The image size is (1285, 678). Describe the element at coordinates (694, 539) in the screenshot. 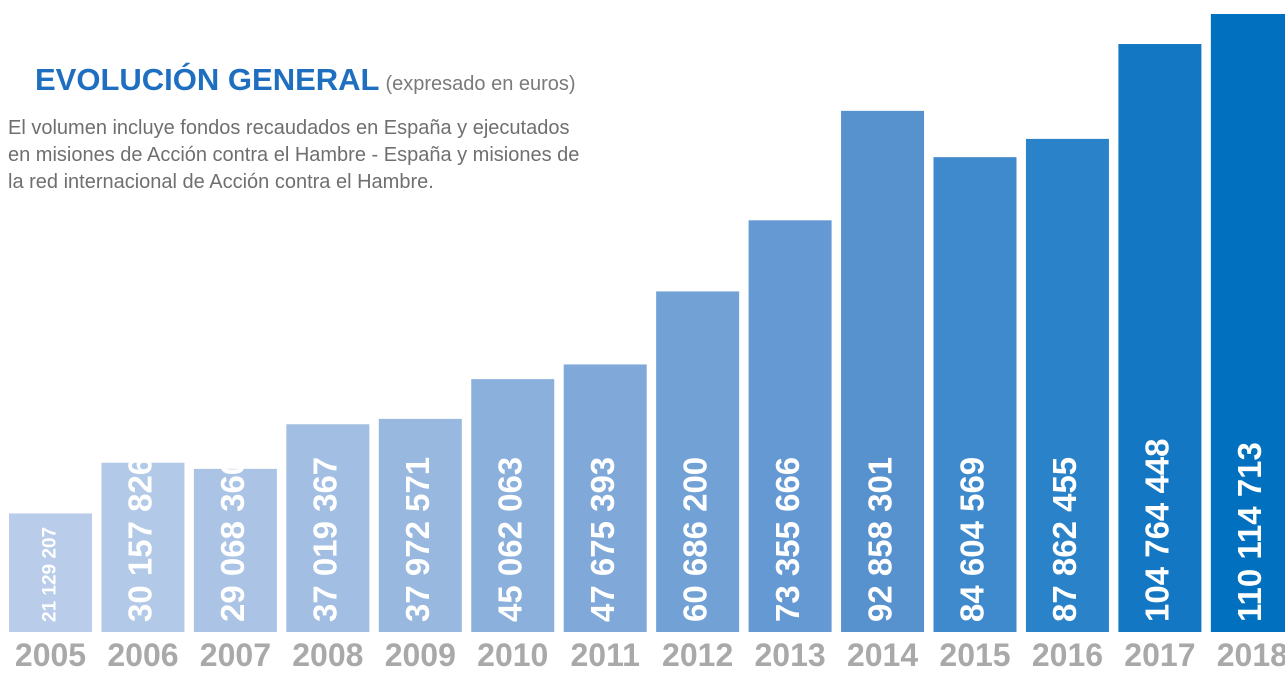

I see `value-label: 60 686 200` at that location.